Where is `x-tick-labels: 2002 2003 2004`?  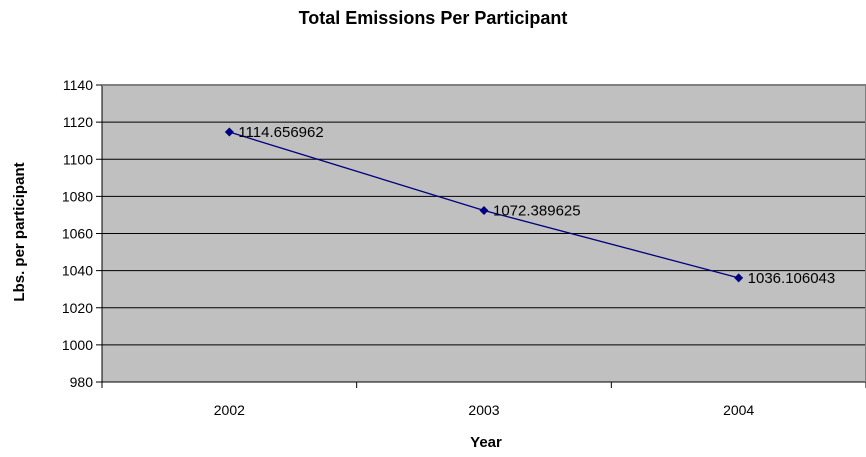 x-tick-labels: 2002 2003 2004 is located at coordinates (484, 410).